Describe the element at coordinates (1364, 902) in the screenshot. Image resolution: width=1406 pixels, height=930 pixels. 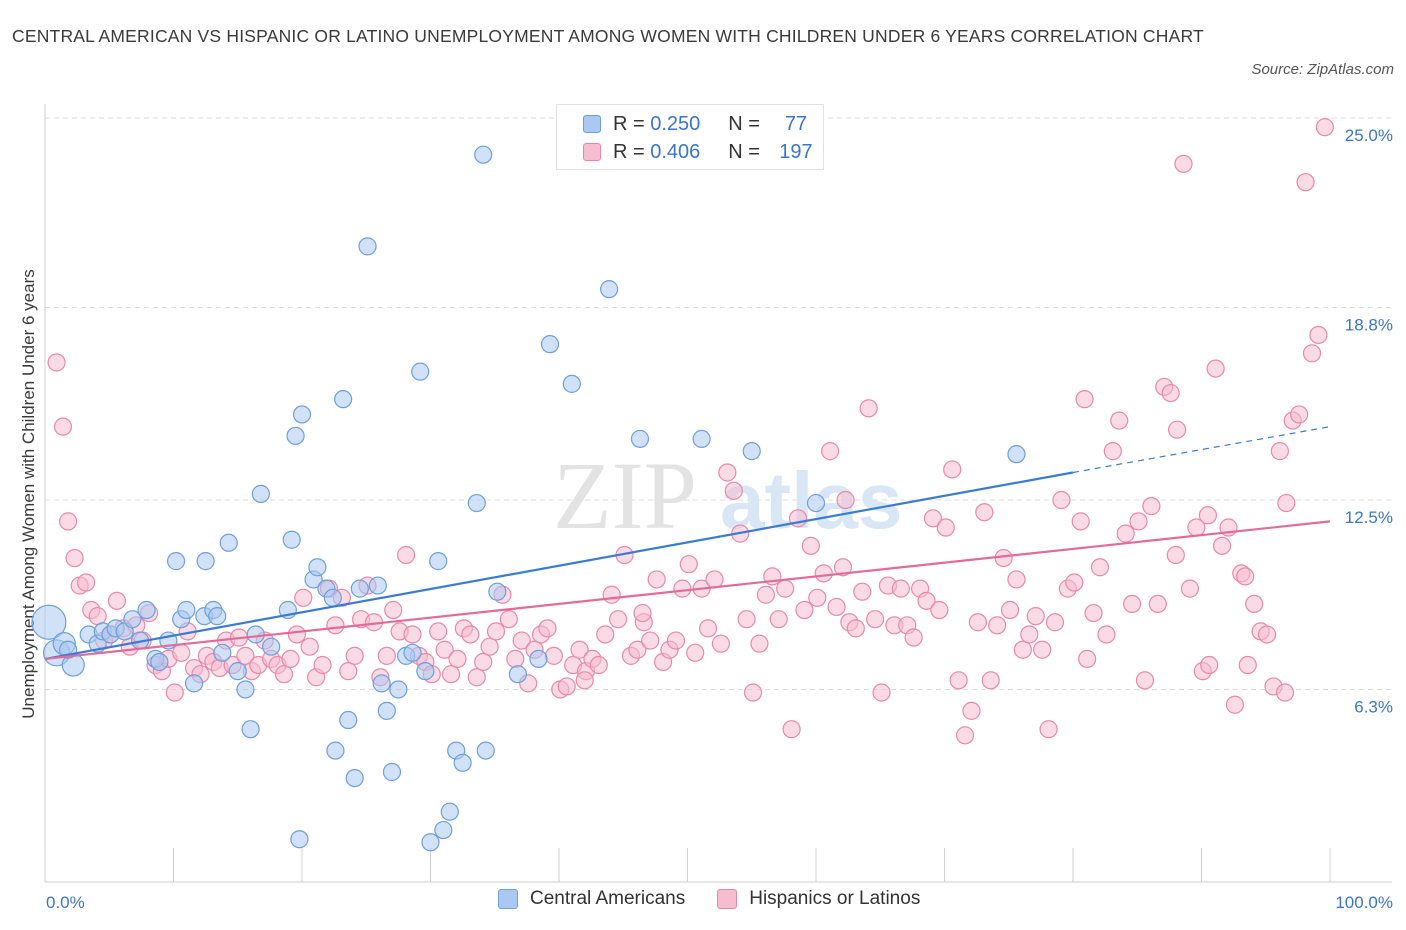
I see `x-tick-label: 100.0%` at that location.